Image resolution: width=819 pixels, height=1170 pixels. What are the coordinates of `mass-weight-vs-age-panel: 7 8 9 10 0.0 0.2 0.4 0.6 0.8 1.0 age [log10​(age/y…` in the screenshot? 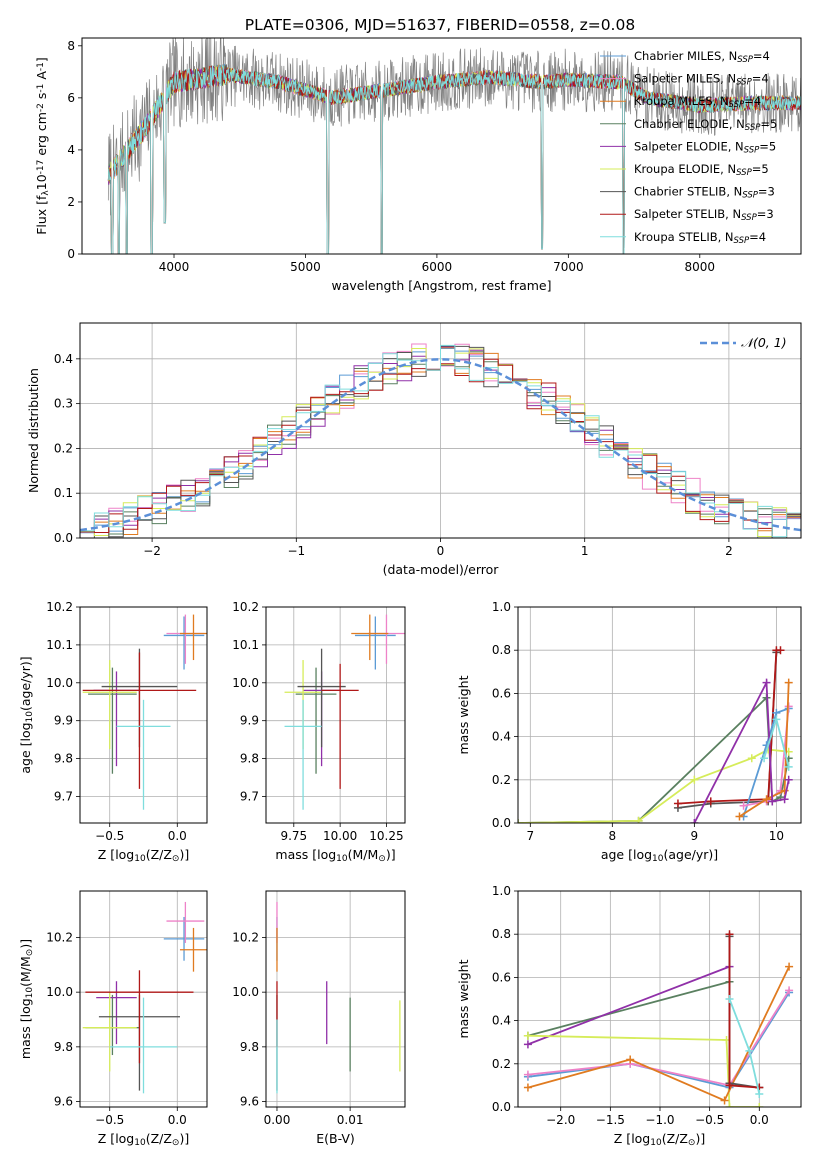 It's located at (629, 732).